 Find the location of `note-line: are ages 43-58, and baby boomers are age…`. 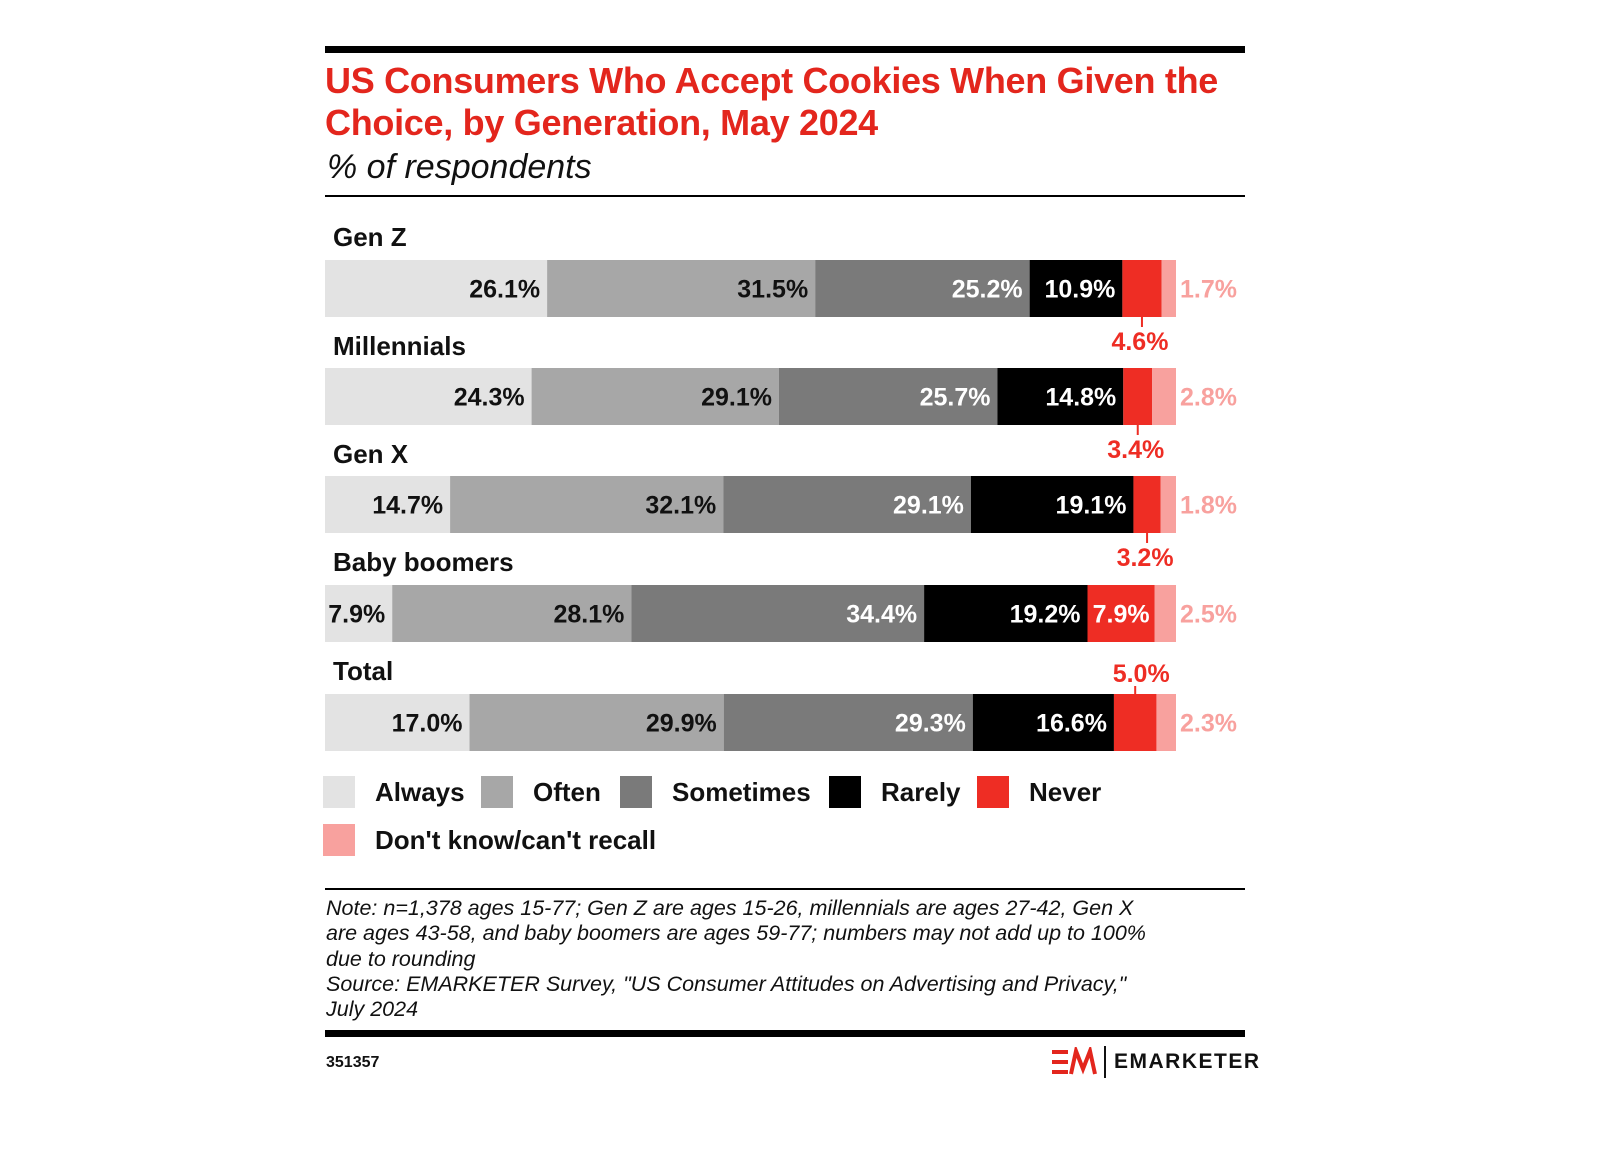

note-line: are ages 43-58, and baby boomers are age… is located at coordinates (736, 933).